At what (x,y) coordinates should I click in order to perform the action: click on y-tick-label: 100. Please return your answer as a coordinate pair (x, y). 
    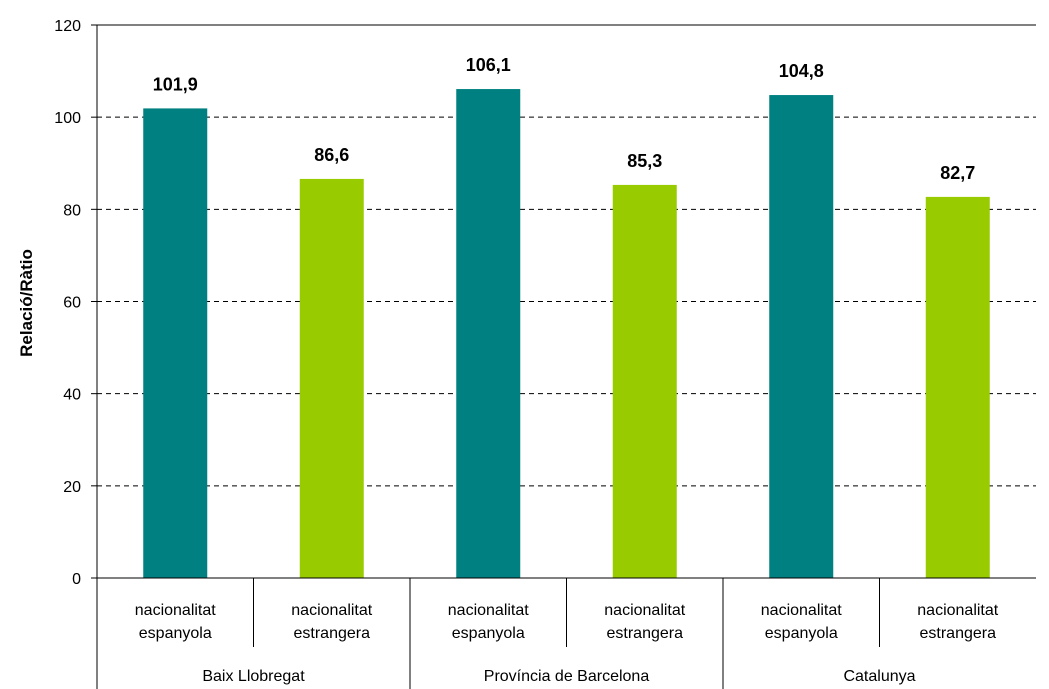
    Looking at the image, I should click on (67, 118).